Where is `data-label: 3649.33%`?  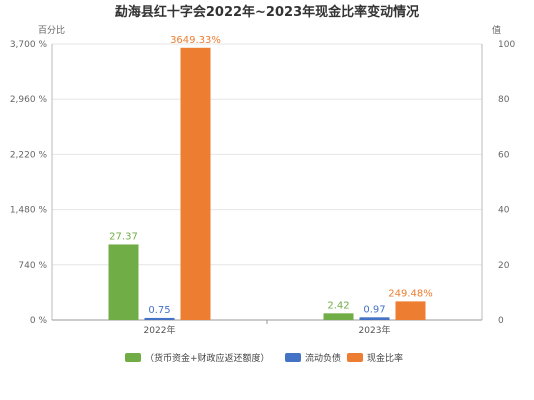 data-label: 3649.33% is located at coordinates (195, 40).